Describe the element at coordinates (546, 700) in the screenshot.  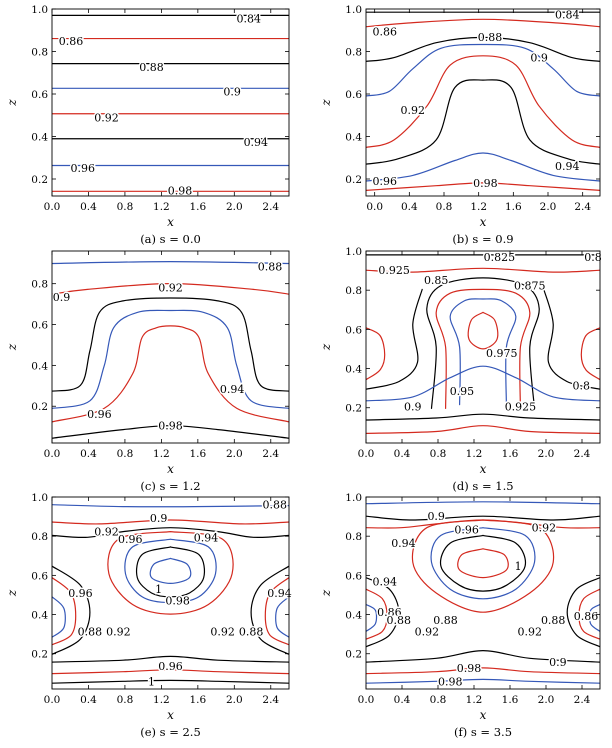
I see `x-tick-label: 2.0` at that location.